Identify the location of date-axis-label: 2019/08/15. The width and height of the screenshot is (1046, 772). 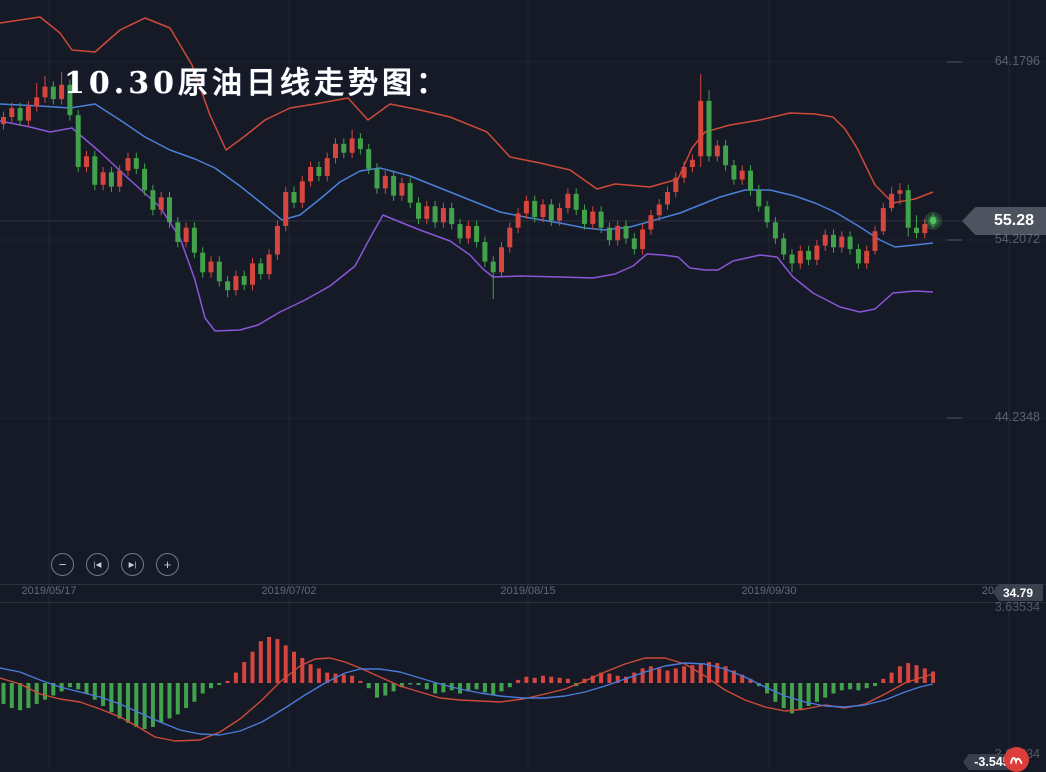
(528, 591).